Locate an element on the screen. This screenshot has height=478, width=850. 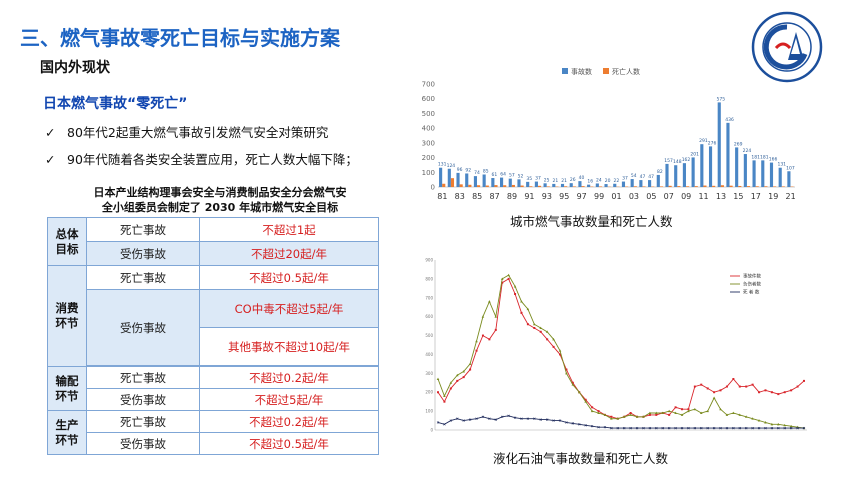
checkmark-icon: ✓ is located at coordinates (50, 159).